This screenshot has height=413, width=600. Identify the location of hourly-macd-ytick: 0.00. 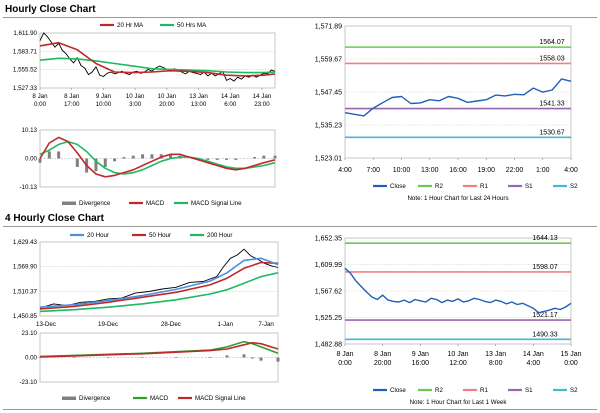
(31, 159).